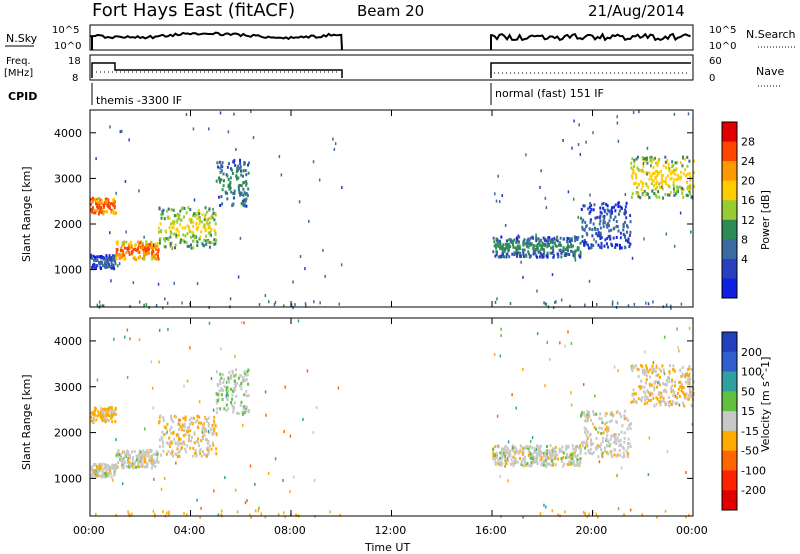 The height and width of the screenshot is (554, 800). I want to click on velocity-colorbar-swatch, so click(729, 460).